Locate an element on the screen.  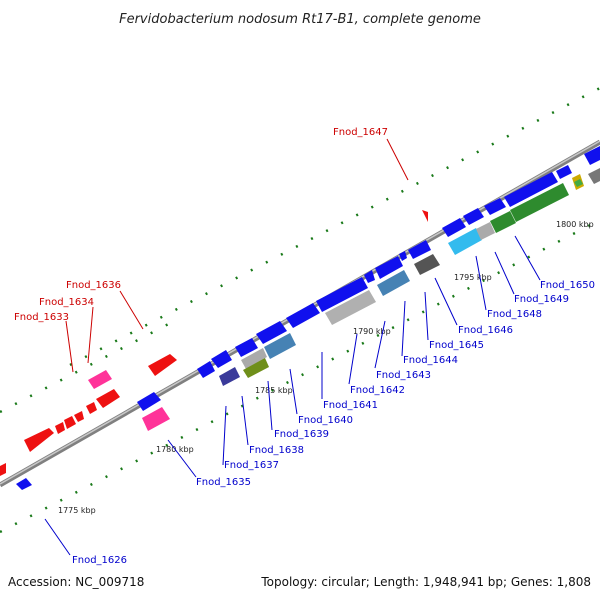
gene-label-fnod-1635: Fnod_1635 is located at coordinates (223, 482).